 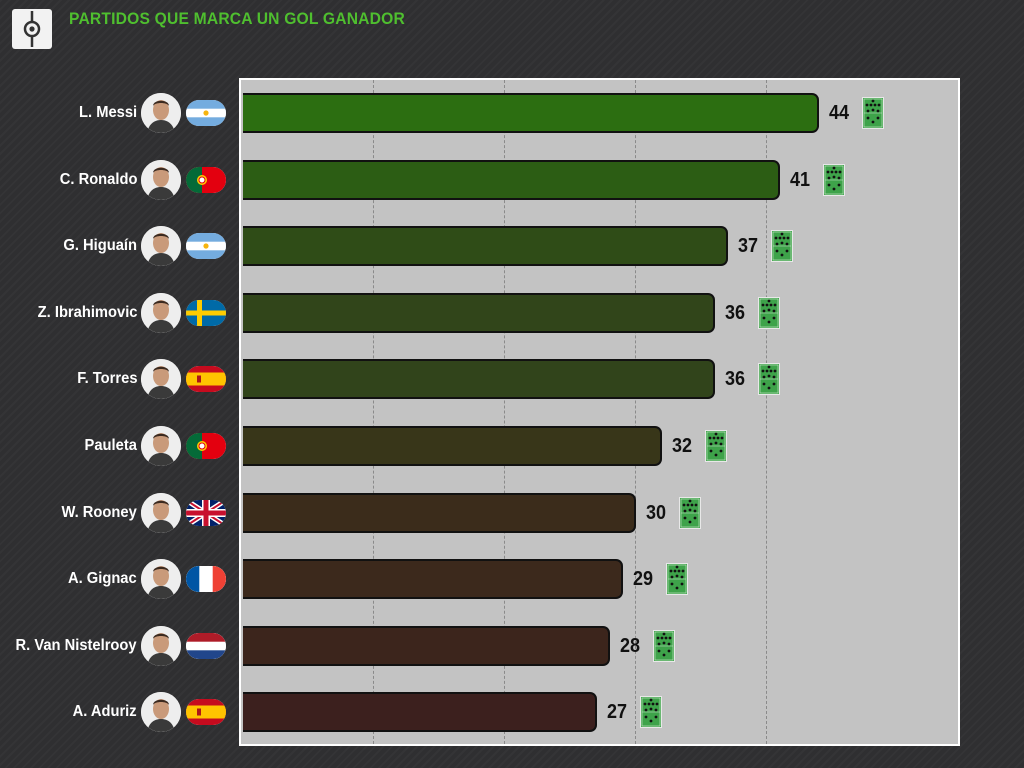 I want to click on player-name-label: A. Aduriz, so click(x=104, y=712).